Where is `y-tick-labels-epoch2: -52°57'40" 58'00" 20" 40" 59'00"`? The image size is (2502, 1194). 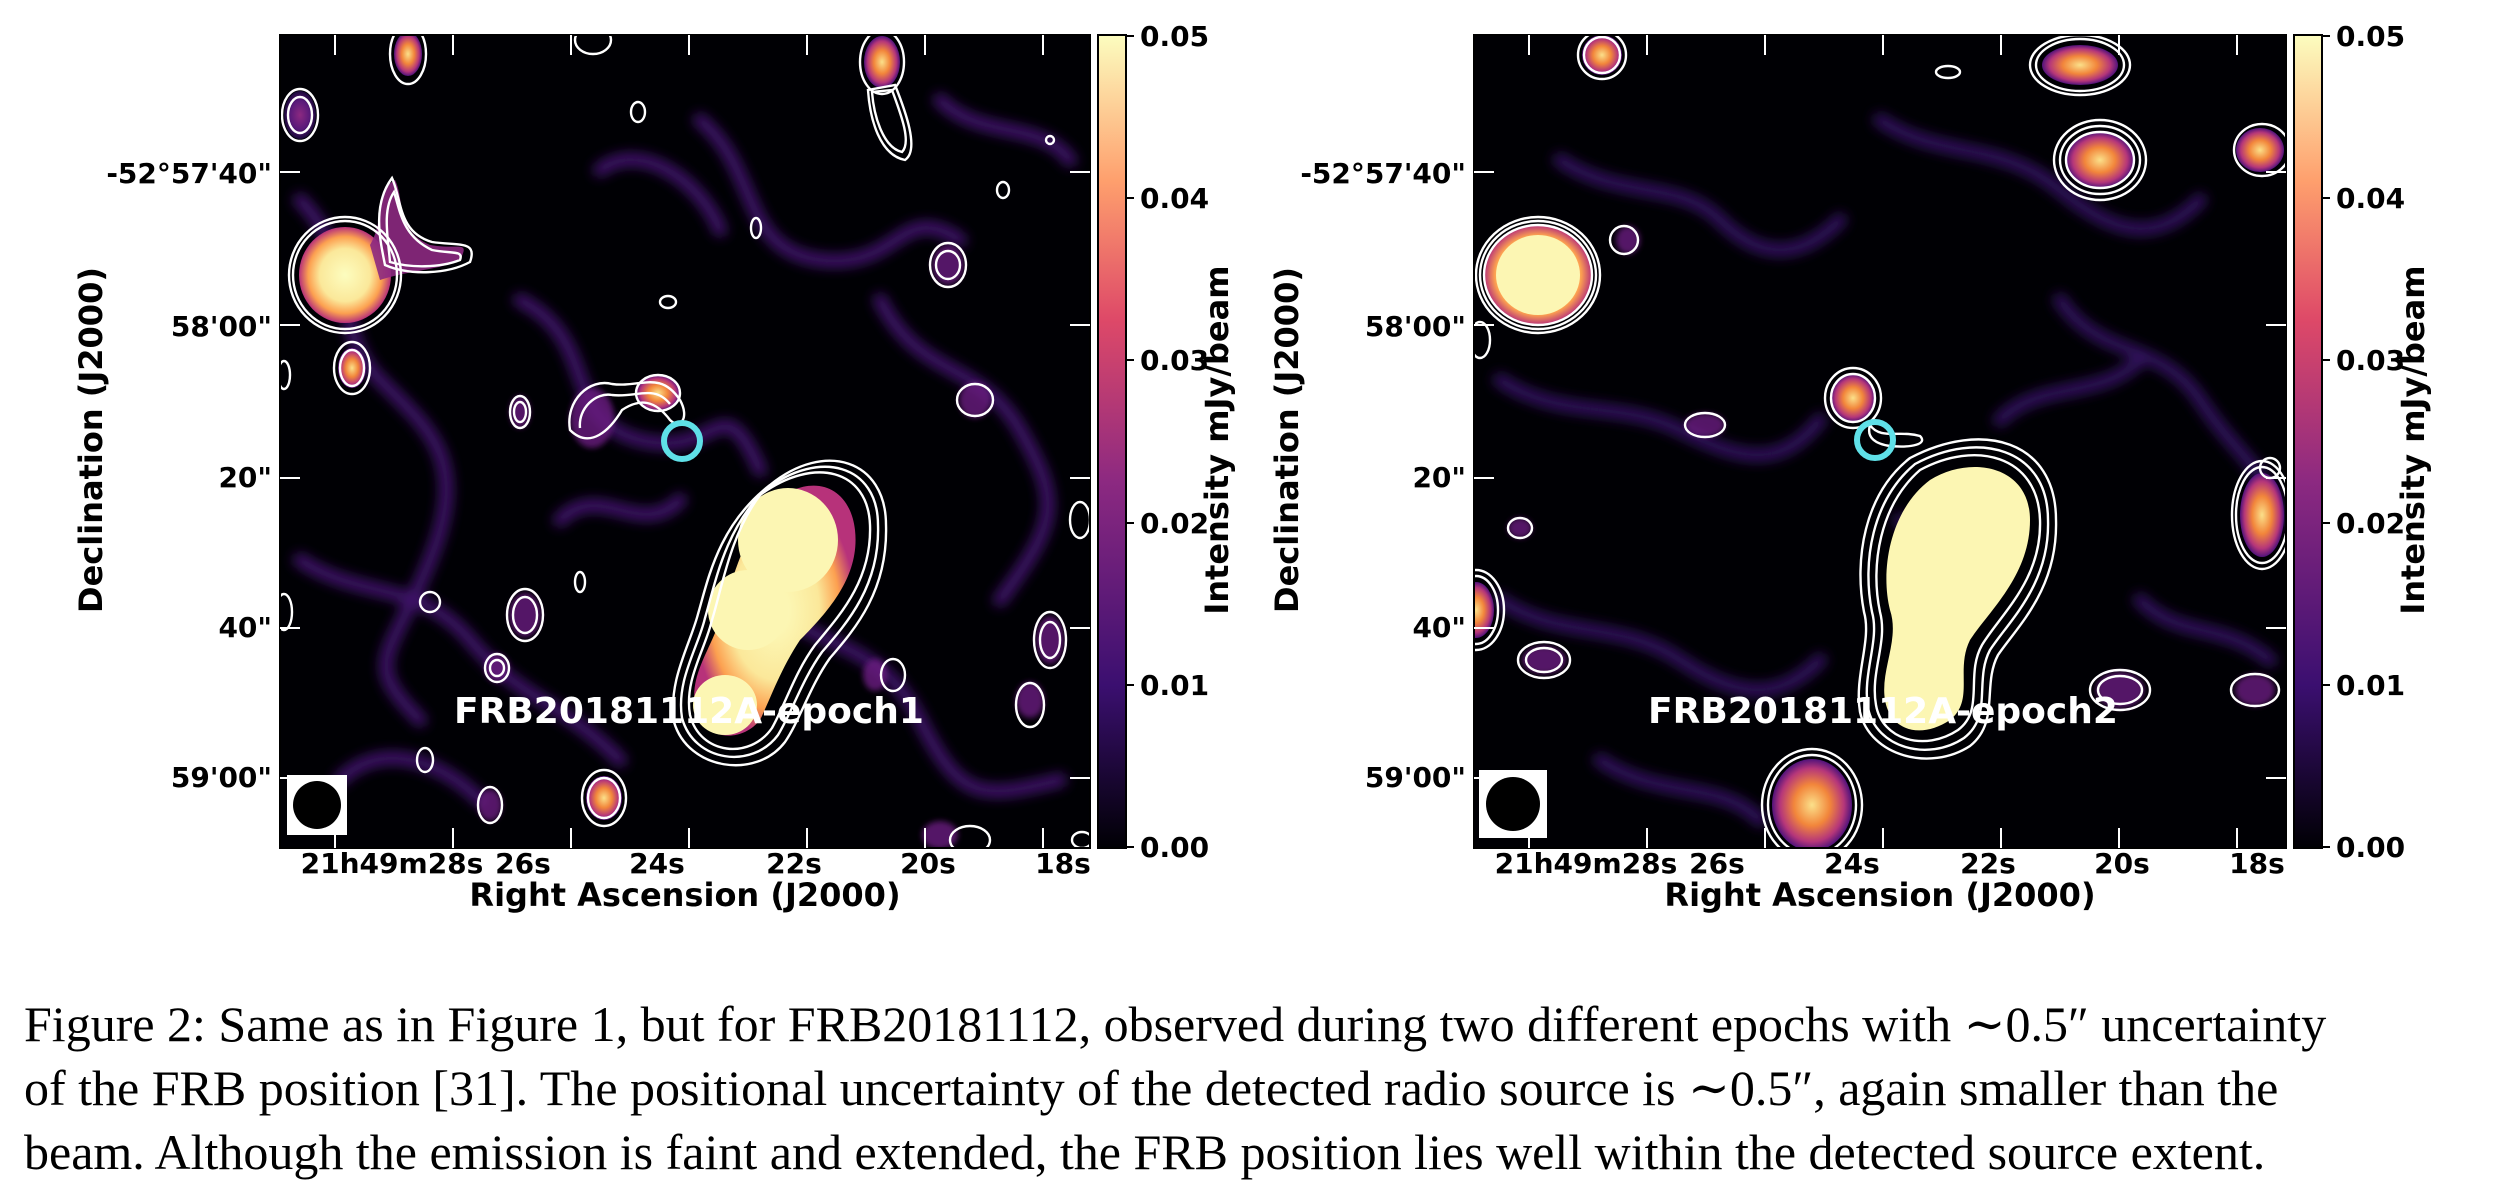
y-tick-labels-epoch2: -52°57'40" 58'00" 20" 40" 59'00" is located at coordinates (1383, 475).